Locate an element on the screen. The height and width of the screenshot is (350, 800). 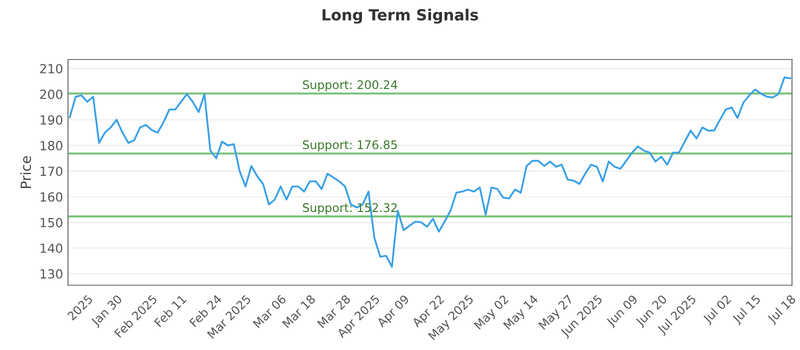
x-tick-label: Jul 15 is located at coordinates (746, 310).